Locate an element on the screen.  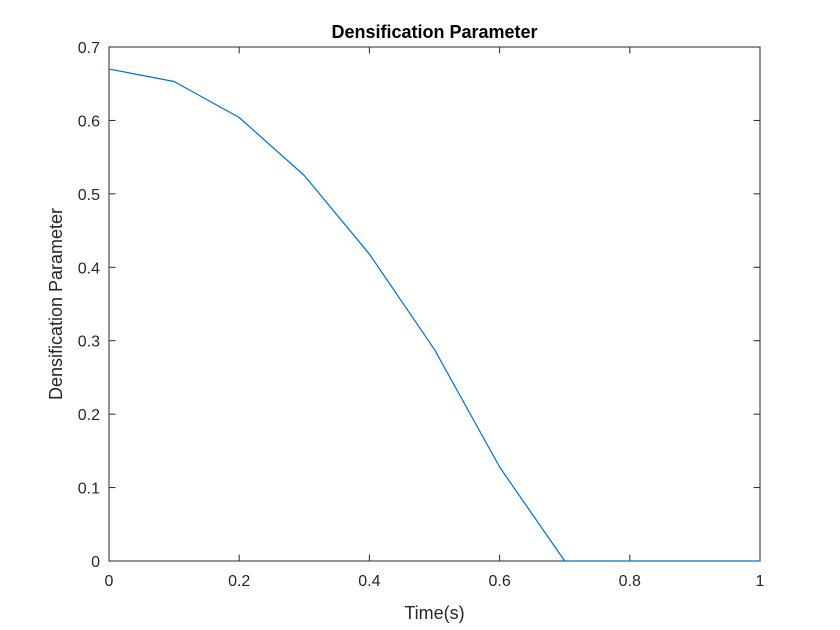
x-tick-label: 0.2 is located at coordinates (239, 581).